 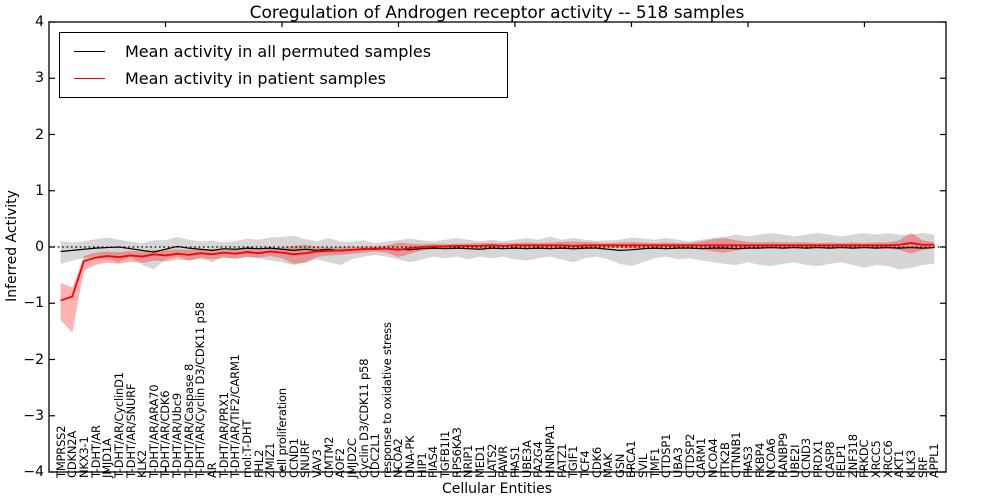 What do you see at coordinates (497, 272) in the screenshot?
I see `patient-line` at bounding box center [497, 272].